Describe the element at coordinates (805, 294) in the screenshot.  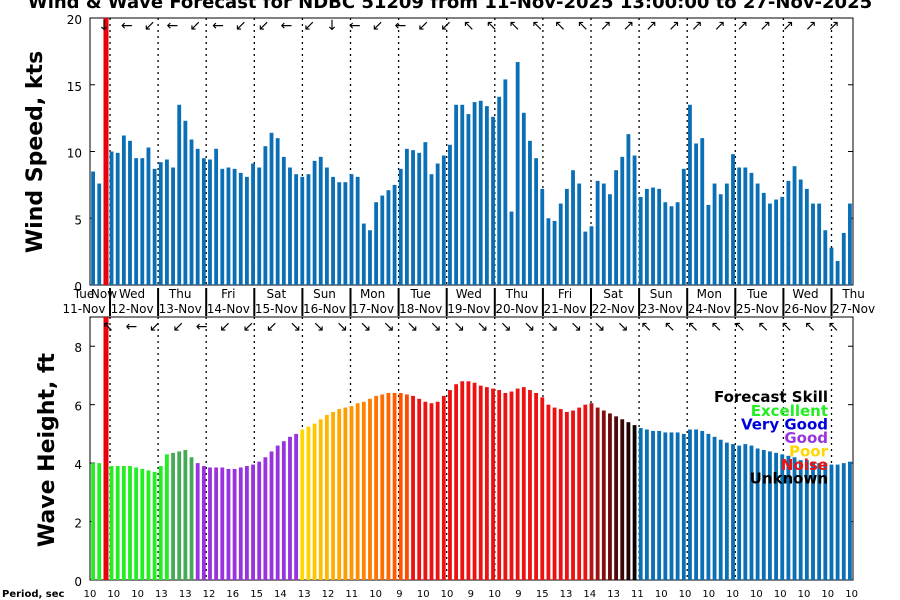
I see `day-of-week-label: Wed` at that location.